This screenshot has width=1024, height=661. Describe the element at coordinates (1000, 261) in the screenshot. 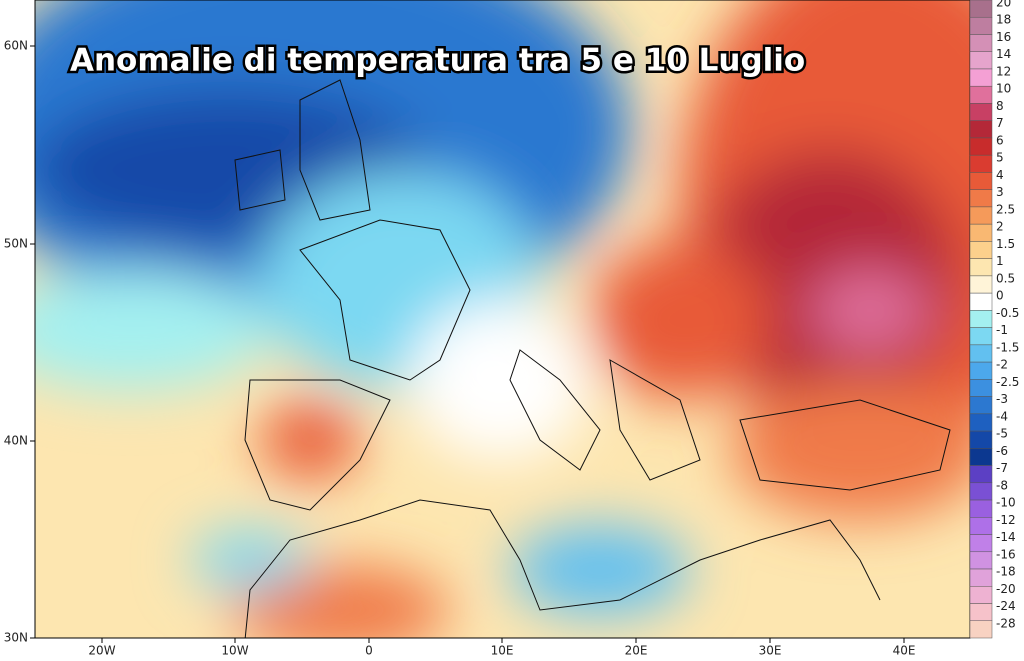

I see `colorbar-label: 1` at that location.